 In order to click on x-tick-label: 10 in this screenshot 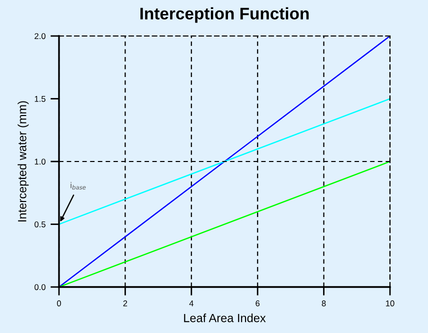, I will do `click(390, 303)`.